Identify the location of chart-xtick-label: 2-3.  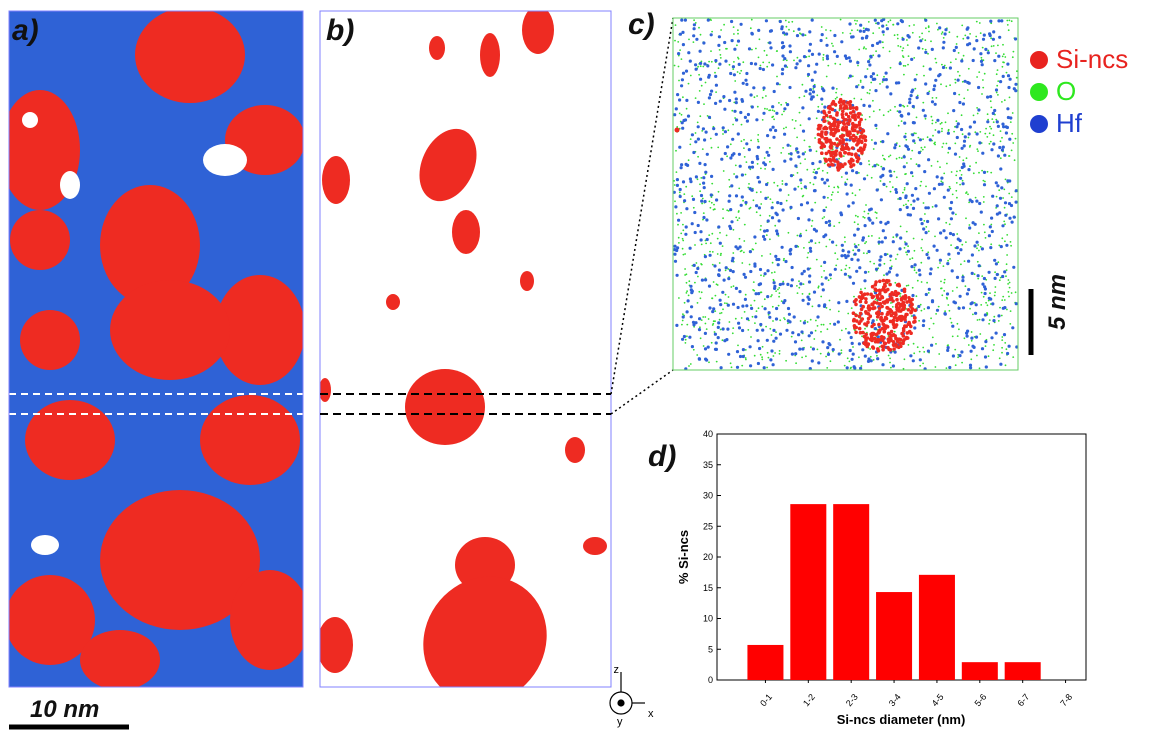
(852, 700).